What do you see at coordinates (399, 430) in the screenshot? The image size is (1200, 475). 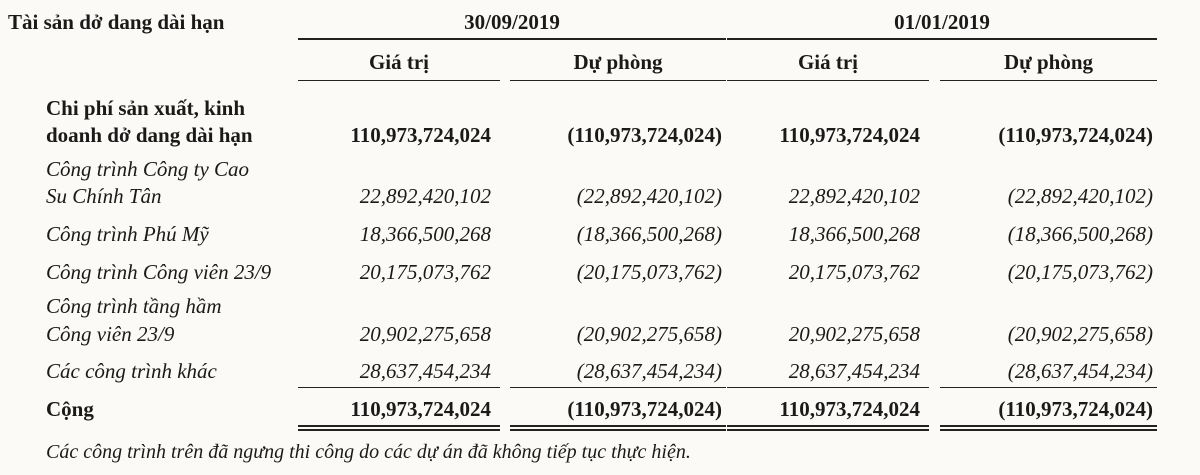 I see `total-double-rule-1b` at bounding box center [399, 430].